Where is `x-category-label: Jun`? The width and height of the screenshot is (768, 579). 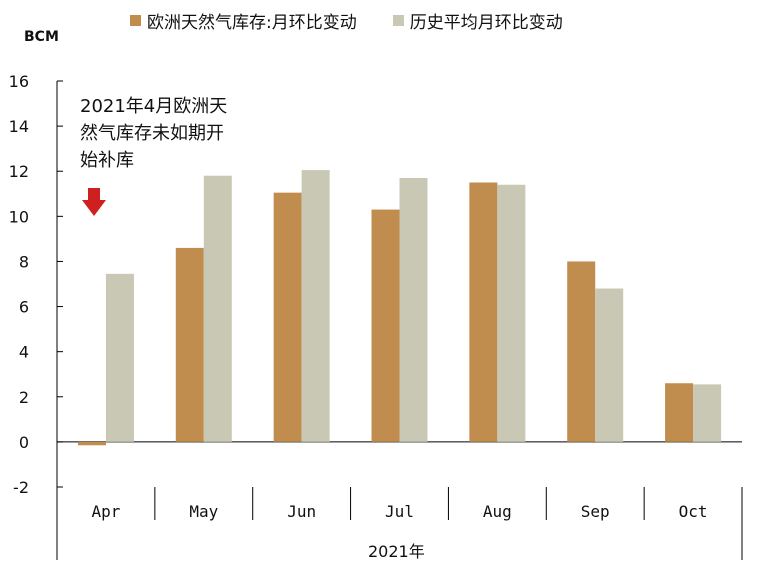
x-category-label: Jun is located at coordinates (301, 511).